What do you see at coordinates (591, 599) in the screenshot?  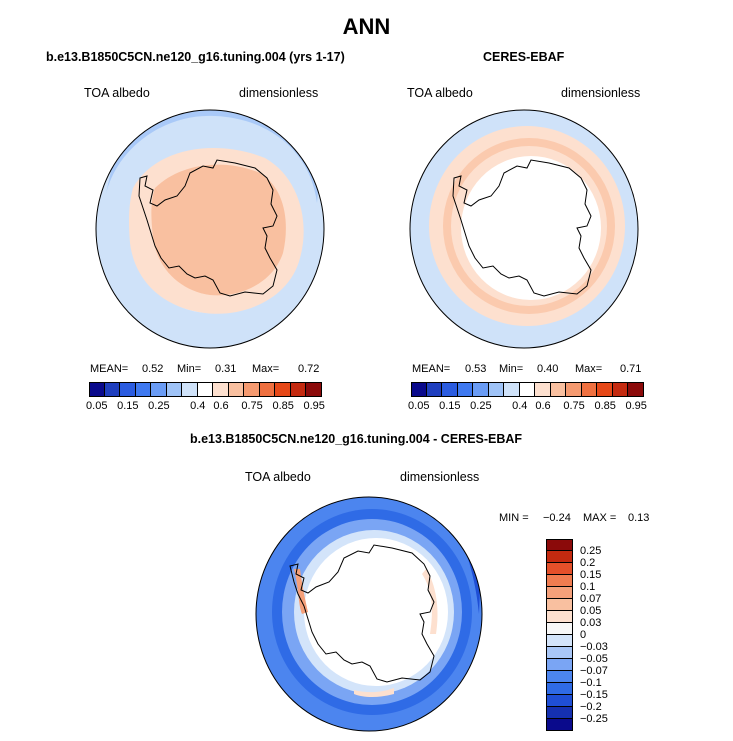 I see `colorbar-tick-label: 0.07` at bounding box center [591, 599].